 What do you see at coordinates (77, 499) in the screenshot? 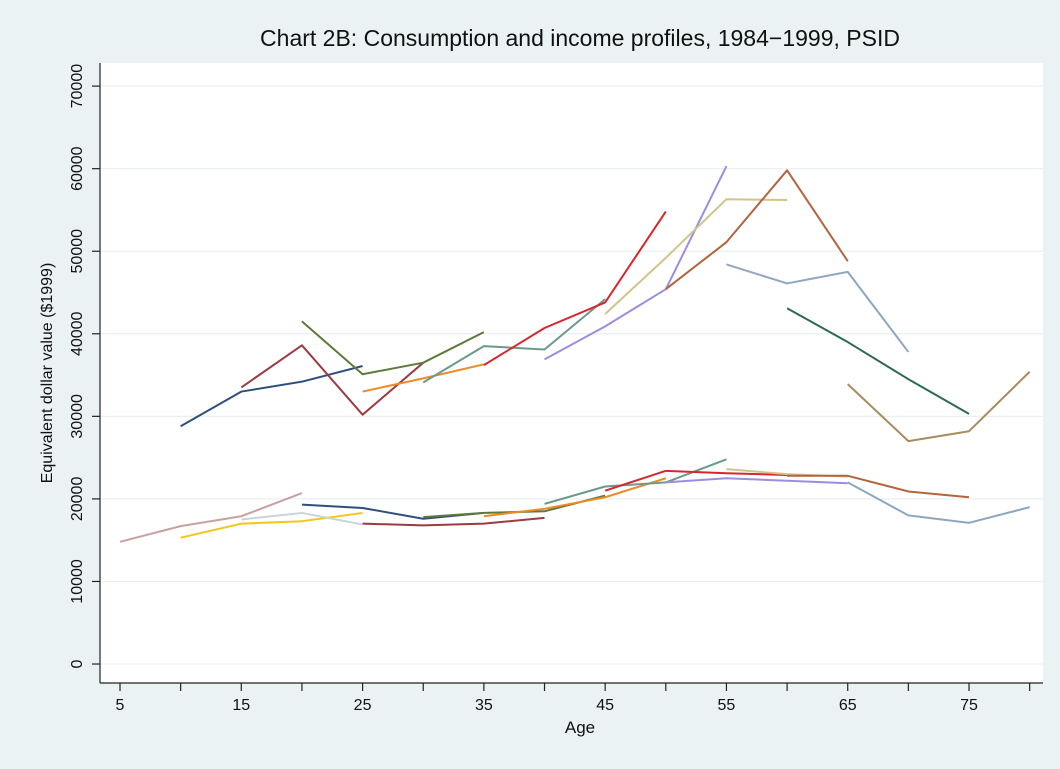
I see `y-tick-label: 20000` at bounding box center [77, 499].